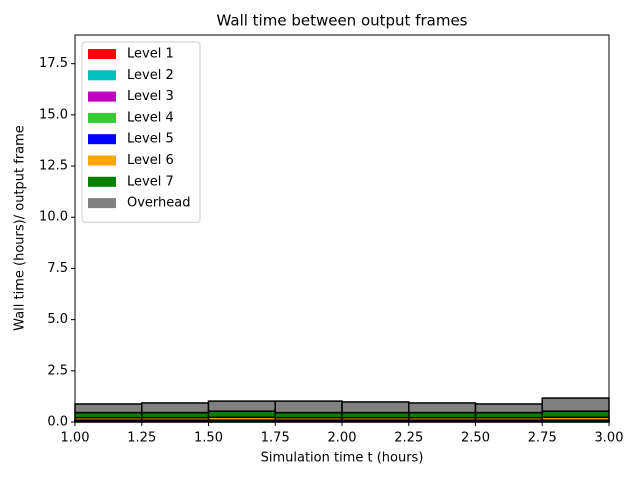 This screenshot has height=480, width=640. Describe the element at coordinates (150, 54) in the screenshot. I see `legend-label: Level 1` at that location.